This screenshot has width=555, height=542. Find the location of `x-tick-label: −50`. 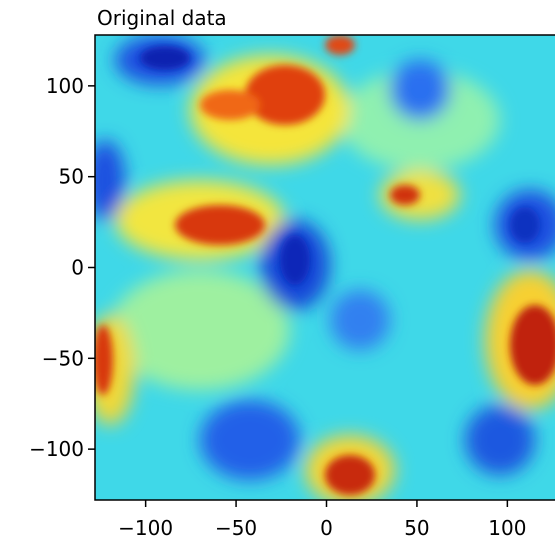

x-tick-label: −50 is located at coordinates (236, 528).